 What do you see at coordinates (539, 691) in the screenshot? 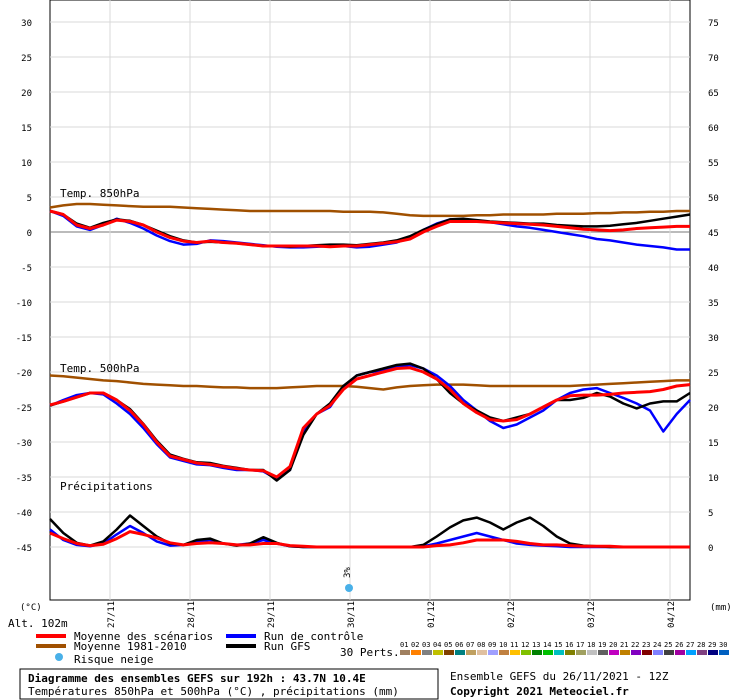
I see `copyright: Copyright 2021 Meteociel.fr` at bounding box center [539, 691].